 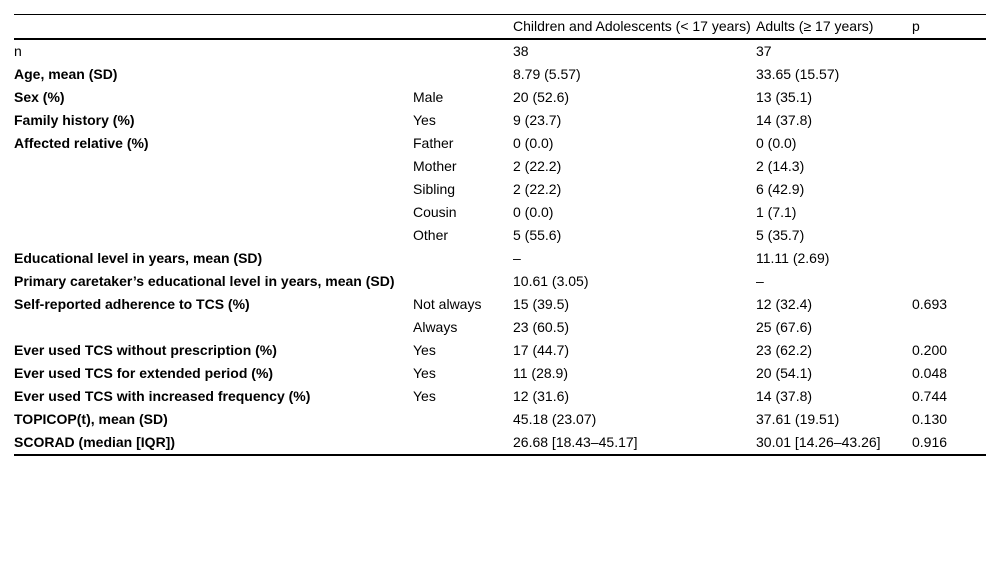 I want to click on header-adults-col: Adults (≥ 17 years), so click(x=815, y=26).